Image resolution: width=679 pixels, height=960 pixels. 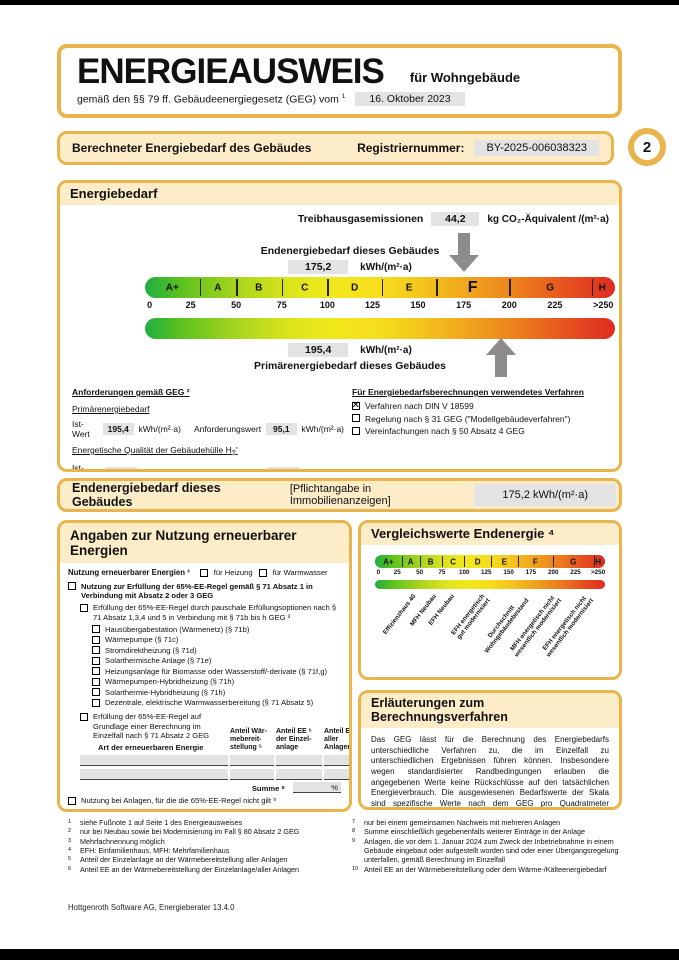 I want to click on primaerenergie-unit: kWh/(m²·a), so click(x=386, y=350).